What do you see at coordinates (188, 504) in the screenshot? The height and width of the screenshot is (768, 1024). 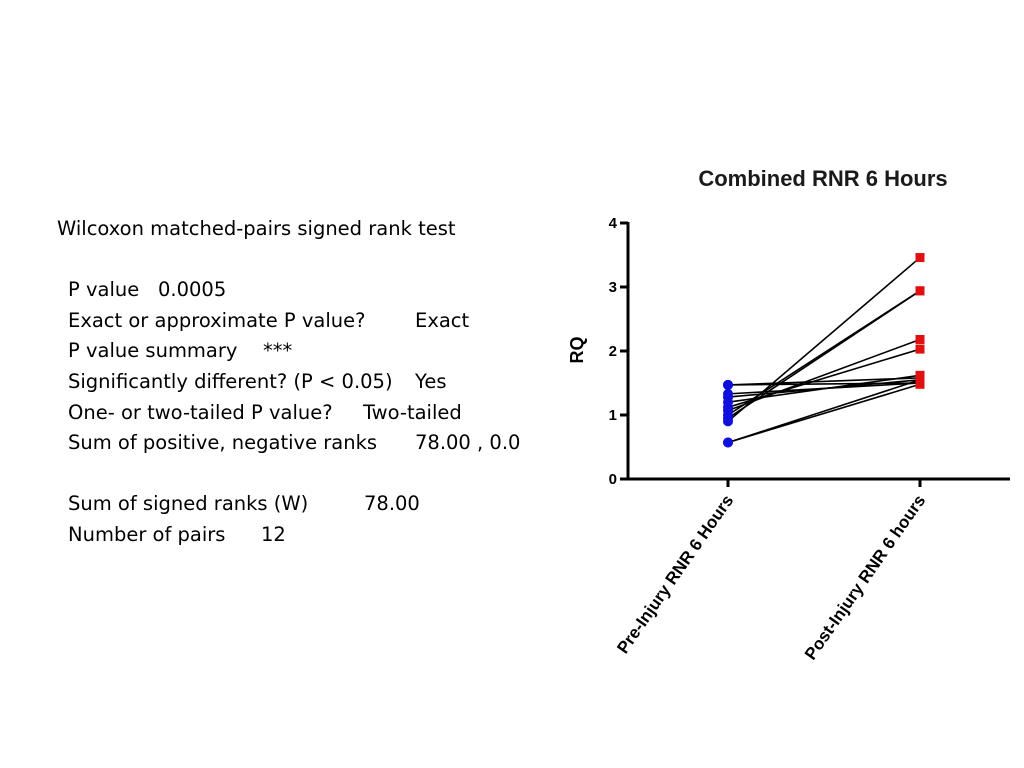 I see `stats-label: Sum of signed ranks (W)` at bounding box center [188, 504].